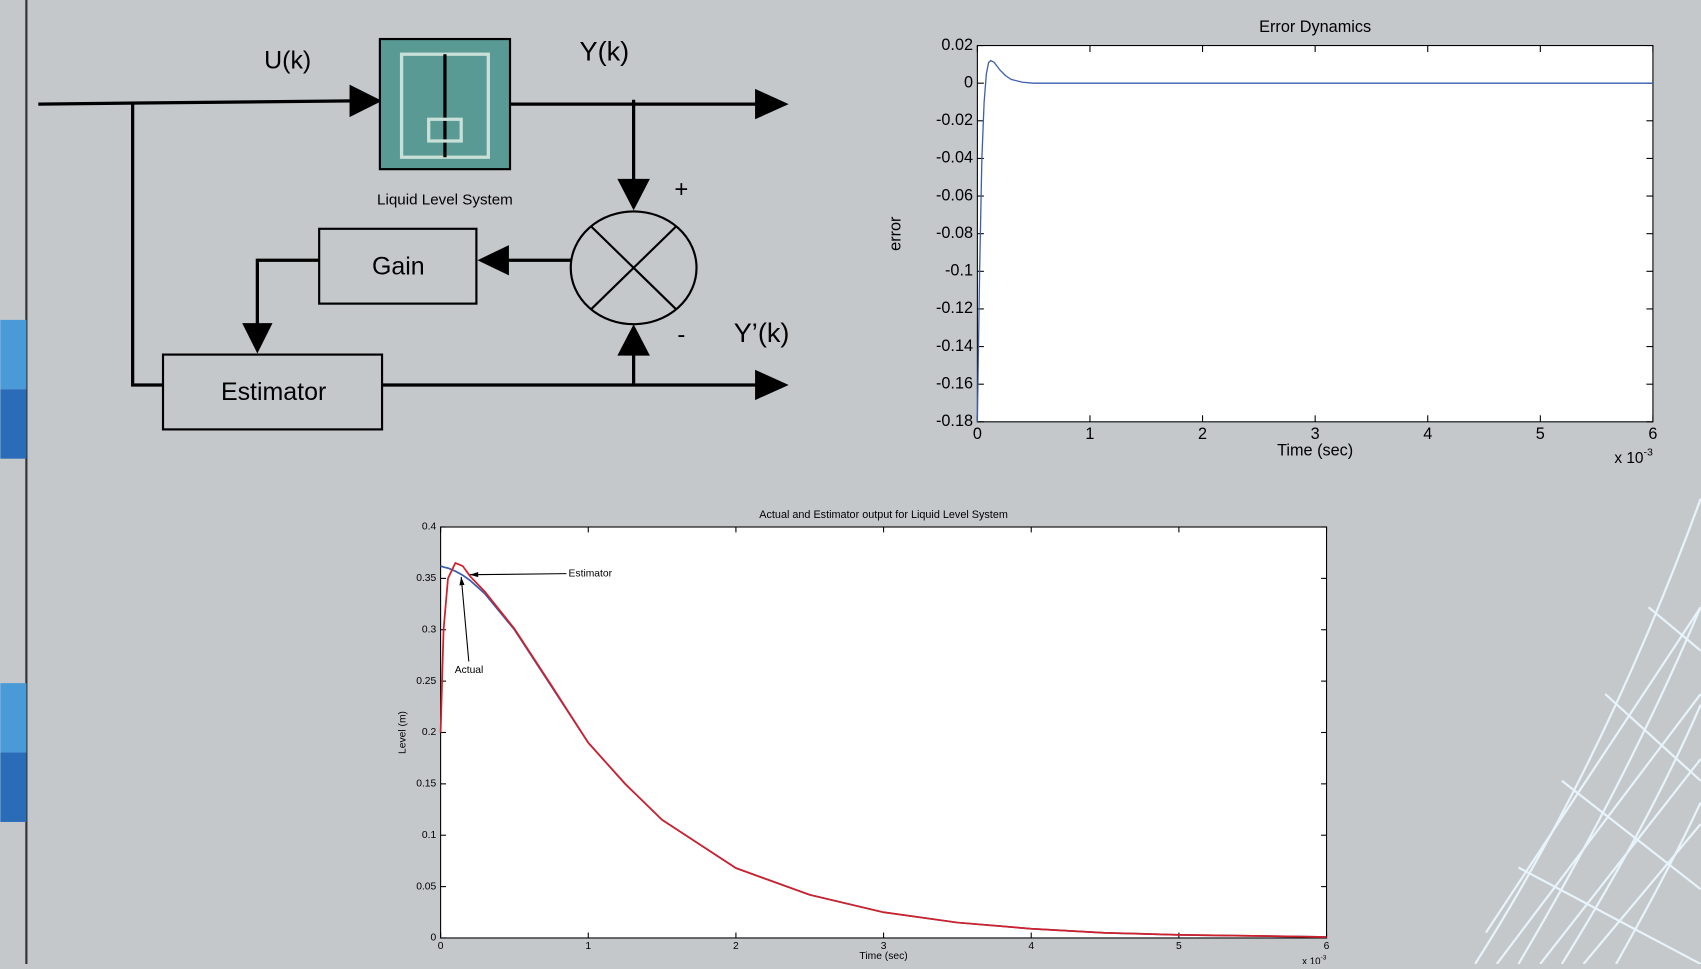 The image size is (1701, 969). What do you see at coordinates (444, 105) in the screenshot?
I see `plant-image-detail` at bounding box center [444, 105].